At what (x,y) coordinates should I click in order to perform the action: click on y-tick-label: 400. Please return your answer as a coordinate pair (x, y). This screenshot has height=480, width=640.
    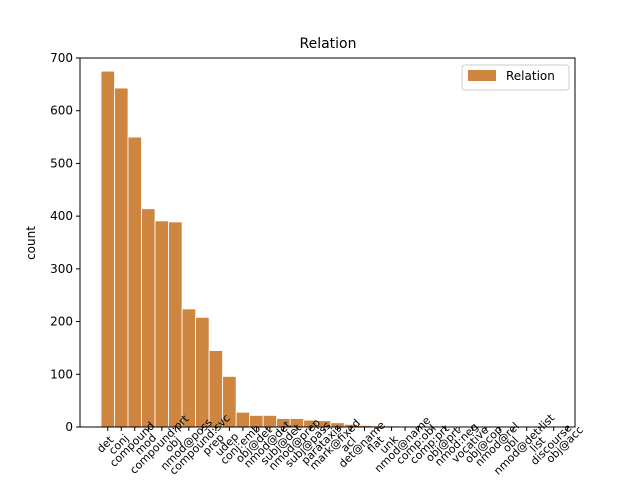
    Looking at the image, I should click on (61, 216).